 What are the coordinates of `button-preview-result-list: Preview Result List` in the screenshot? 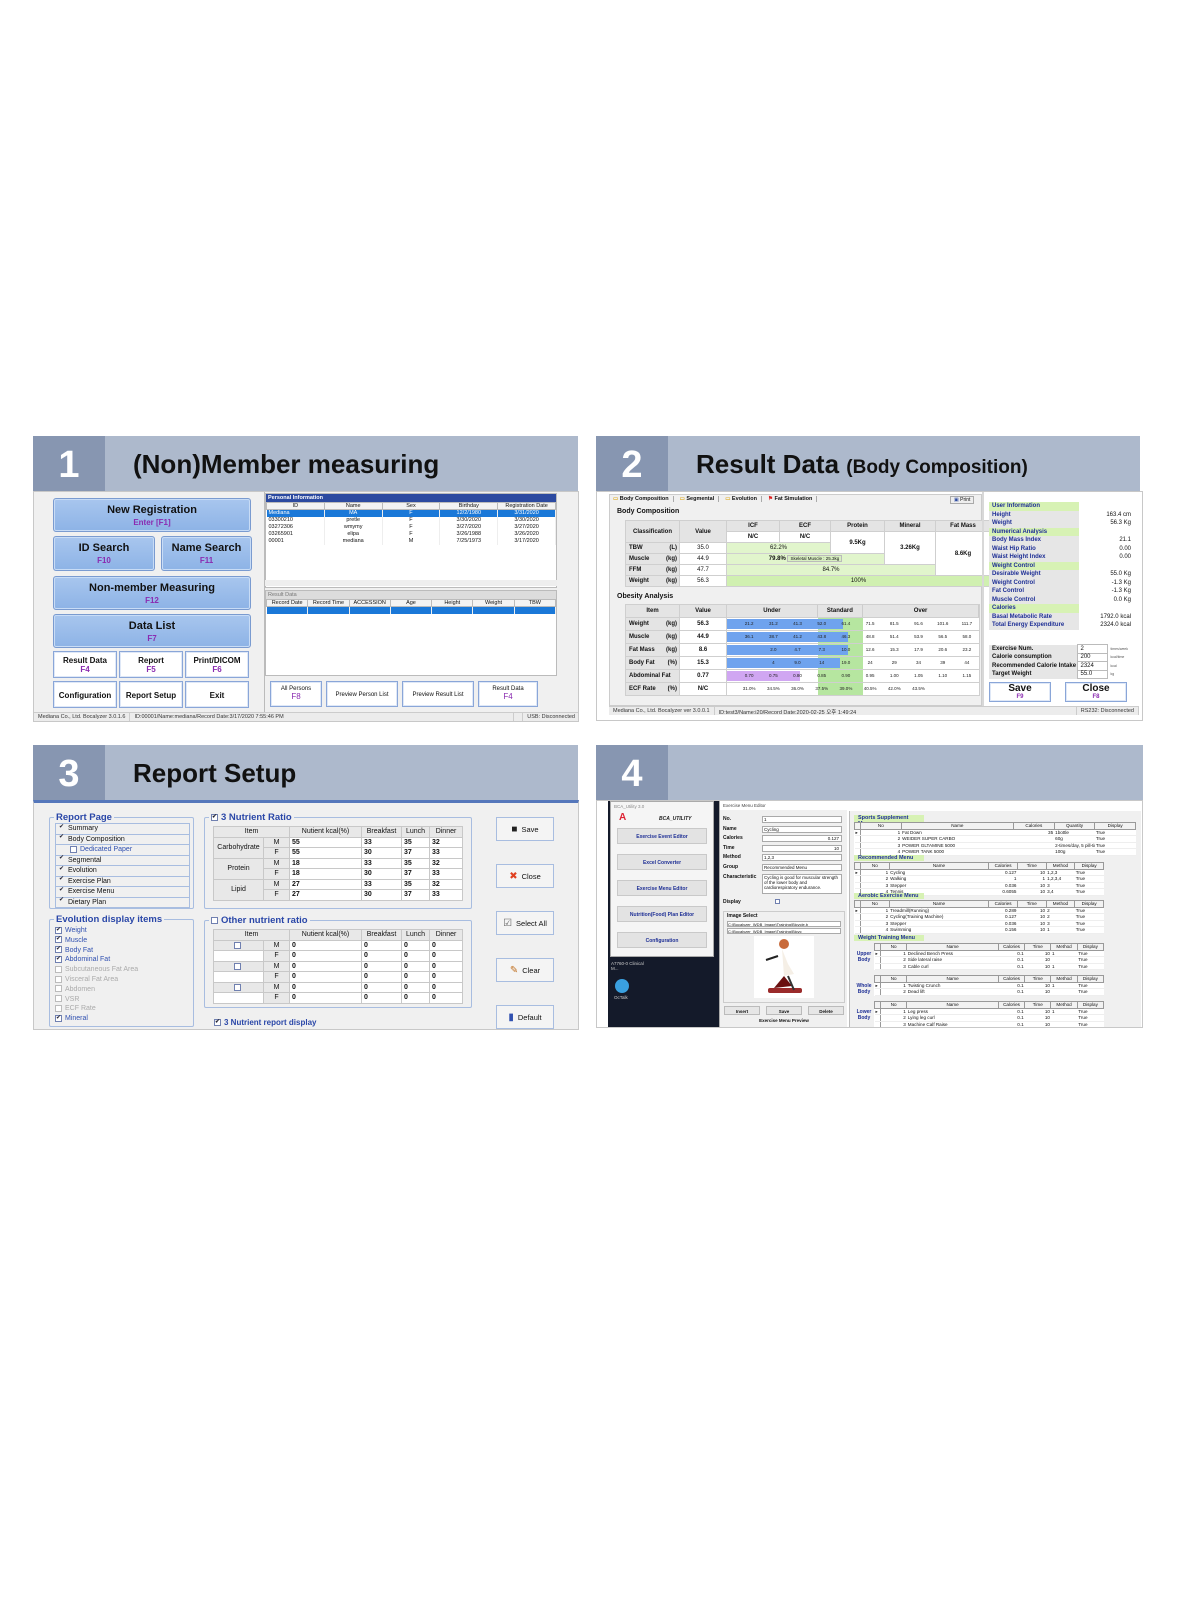 It's located at (438, 694).